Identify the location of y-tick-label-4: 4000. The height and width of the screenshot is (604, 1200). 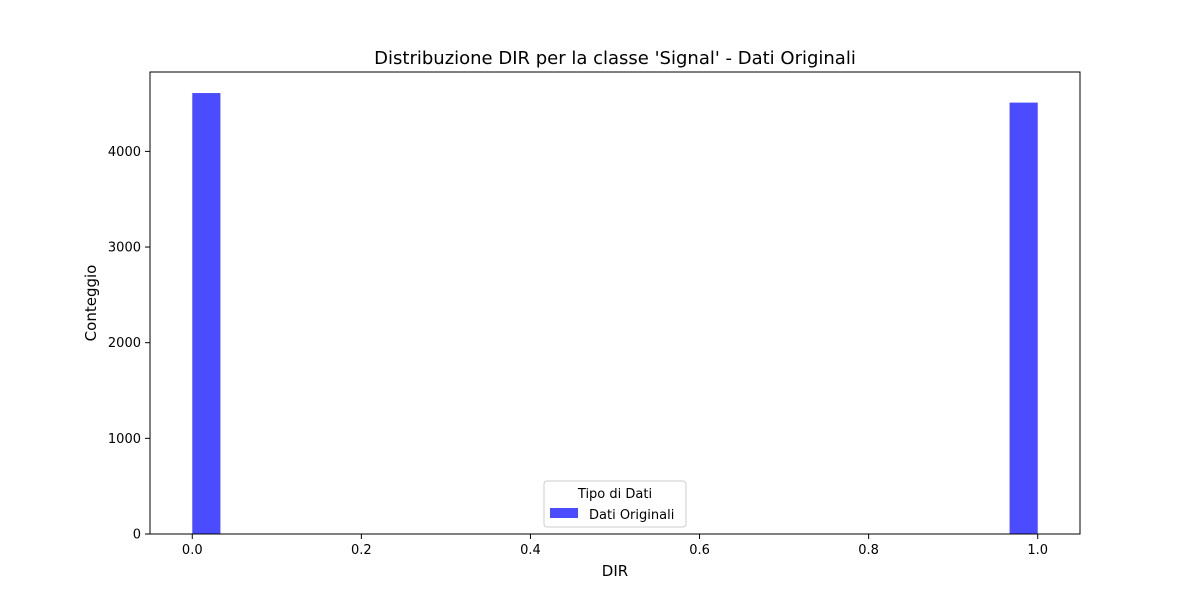
(124, 152).